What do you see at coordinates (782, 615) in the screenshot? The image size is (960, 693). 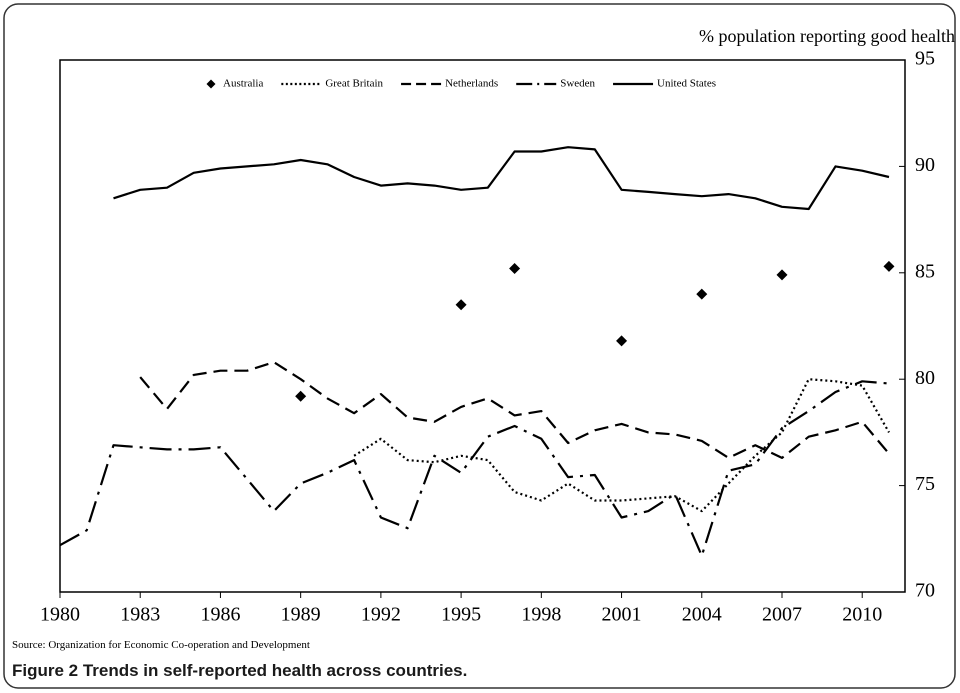 I see `x-tick-label: 2007` at bounding box center [782, 615].